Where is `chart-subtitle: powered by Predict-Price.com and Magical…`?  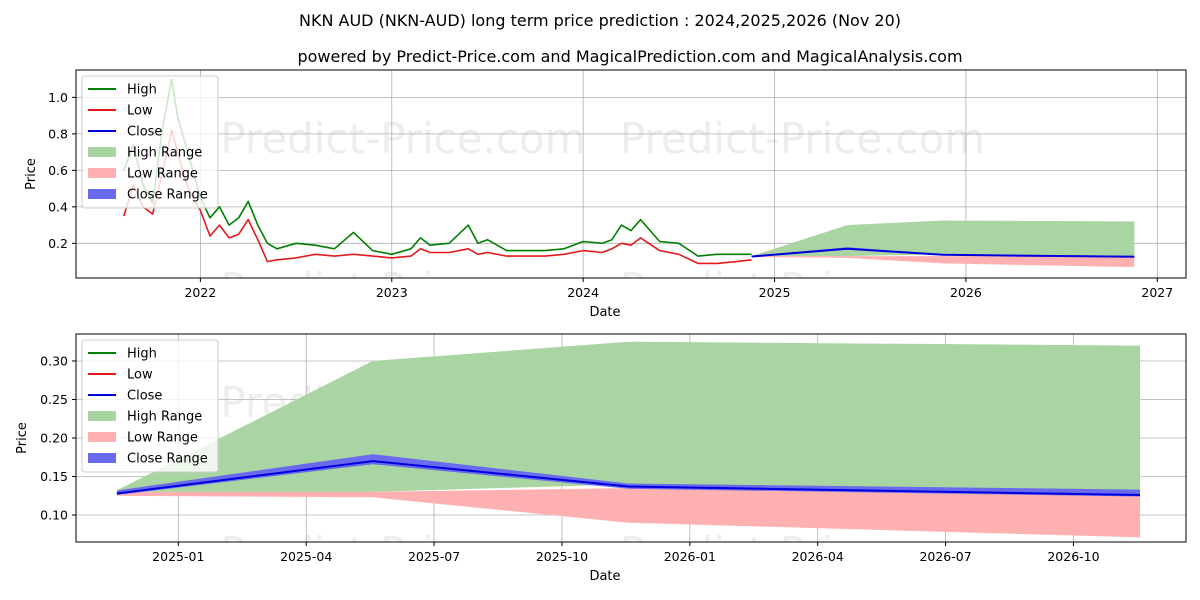
chart-subtitle: powered by Predict-Price.com and Magical… is located at coordinates (629, 56).